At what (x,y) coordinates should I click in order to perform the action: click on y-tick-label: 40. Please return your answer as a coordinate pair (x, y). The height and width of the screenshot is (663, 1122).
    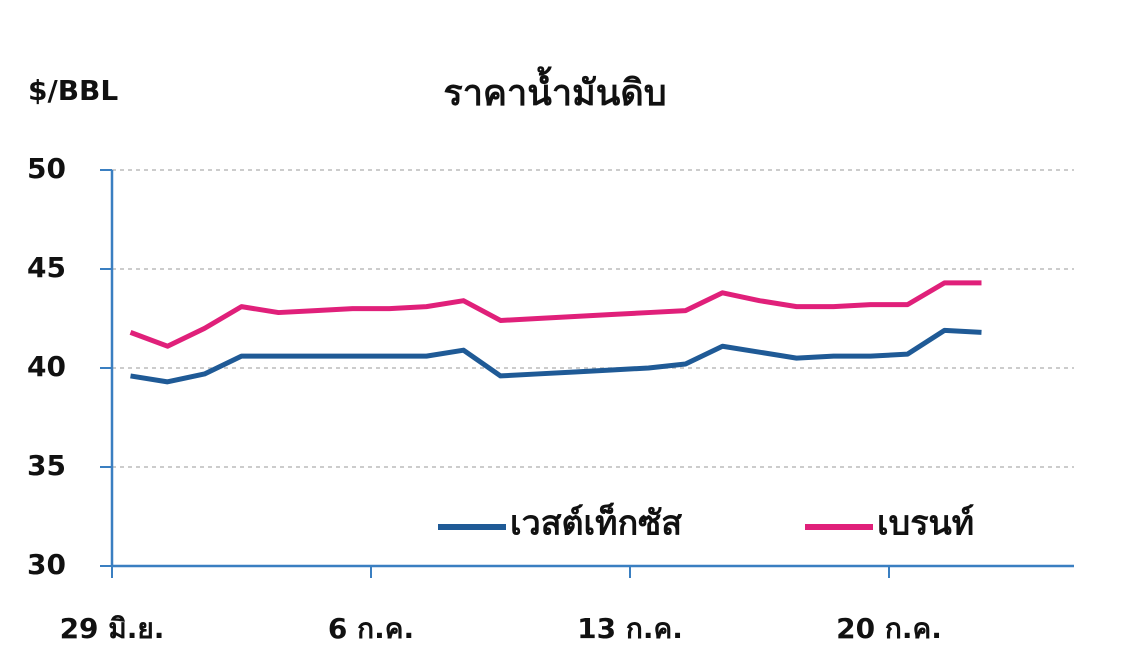
    Looking at the image, I should click on (46, 366).